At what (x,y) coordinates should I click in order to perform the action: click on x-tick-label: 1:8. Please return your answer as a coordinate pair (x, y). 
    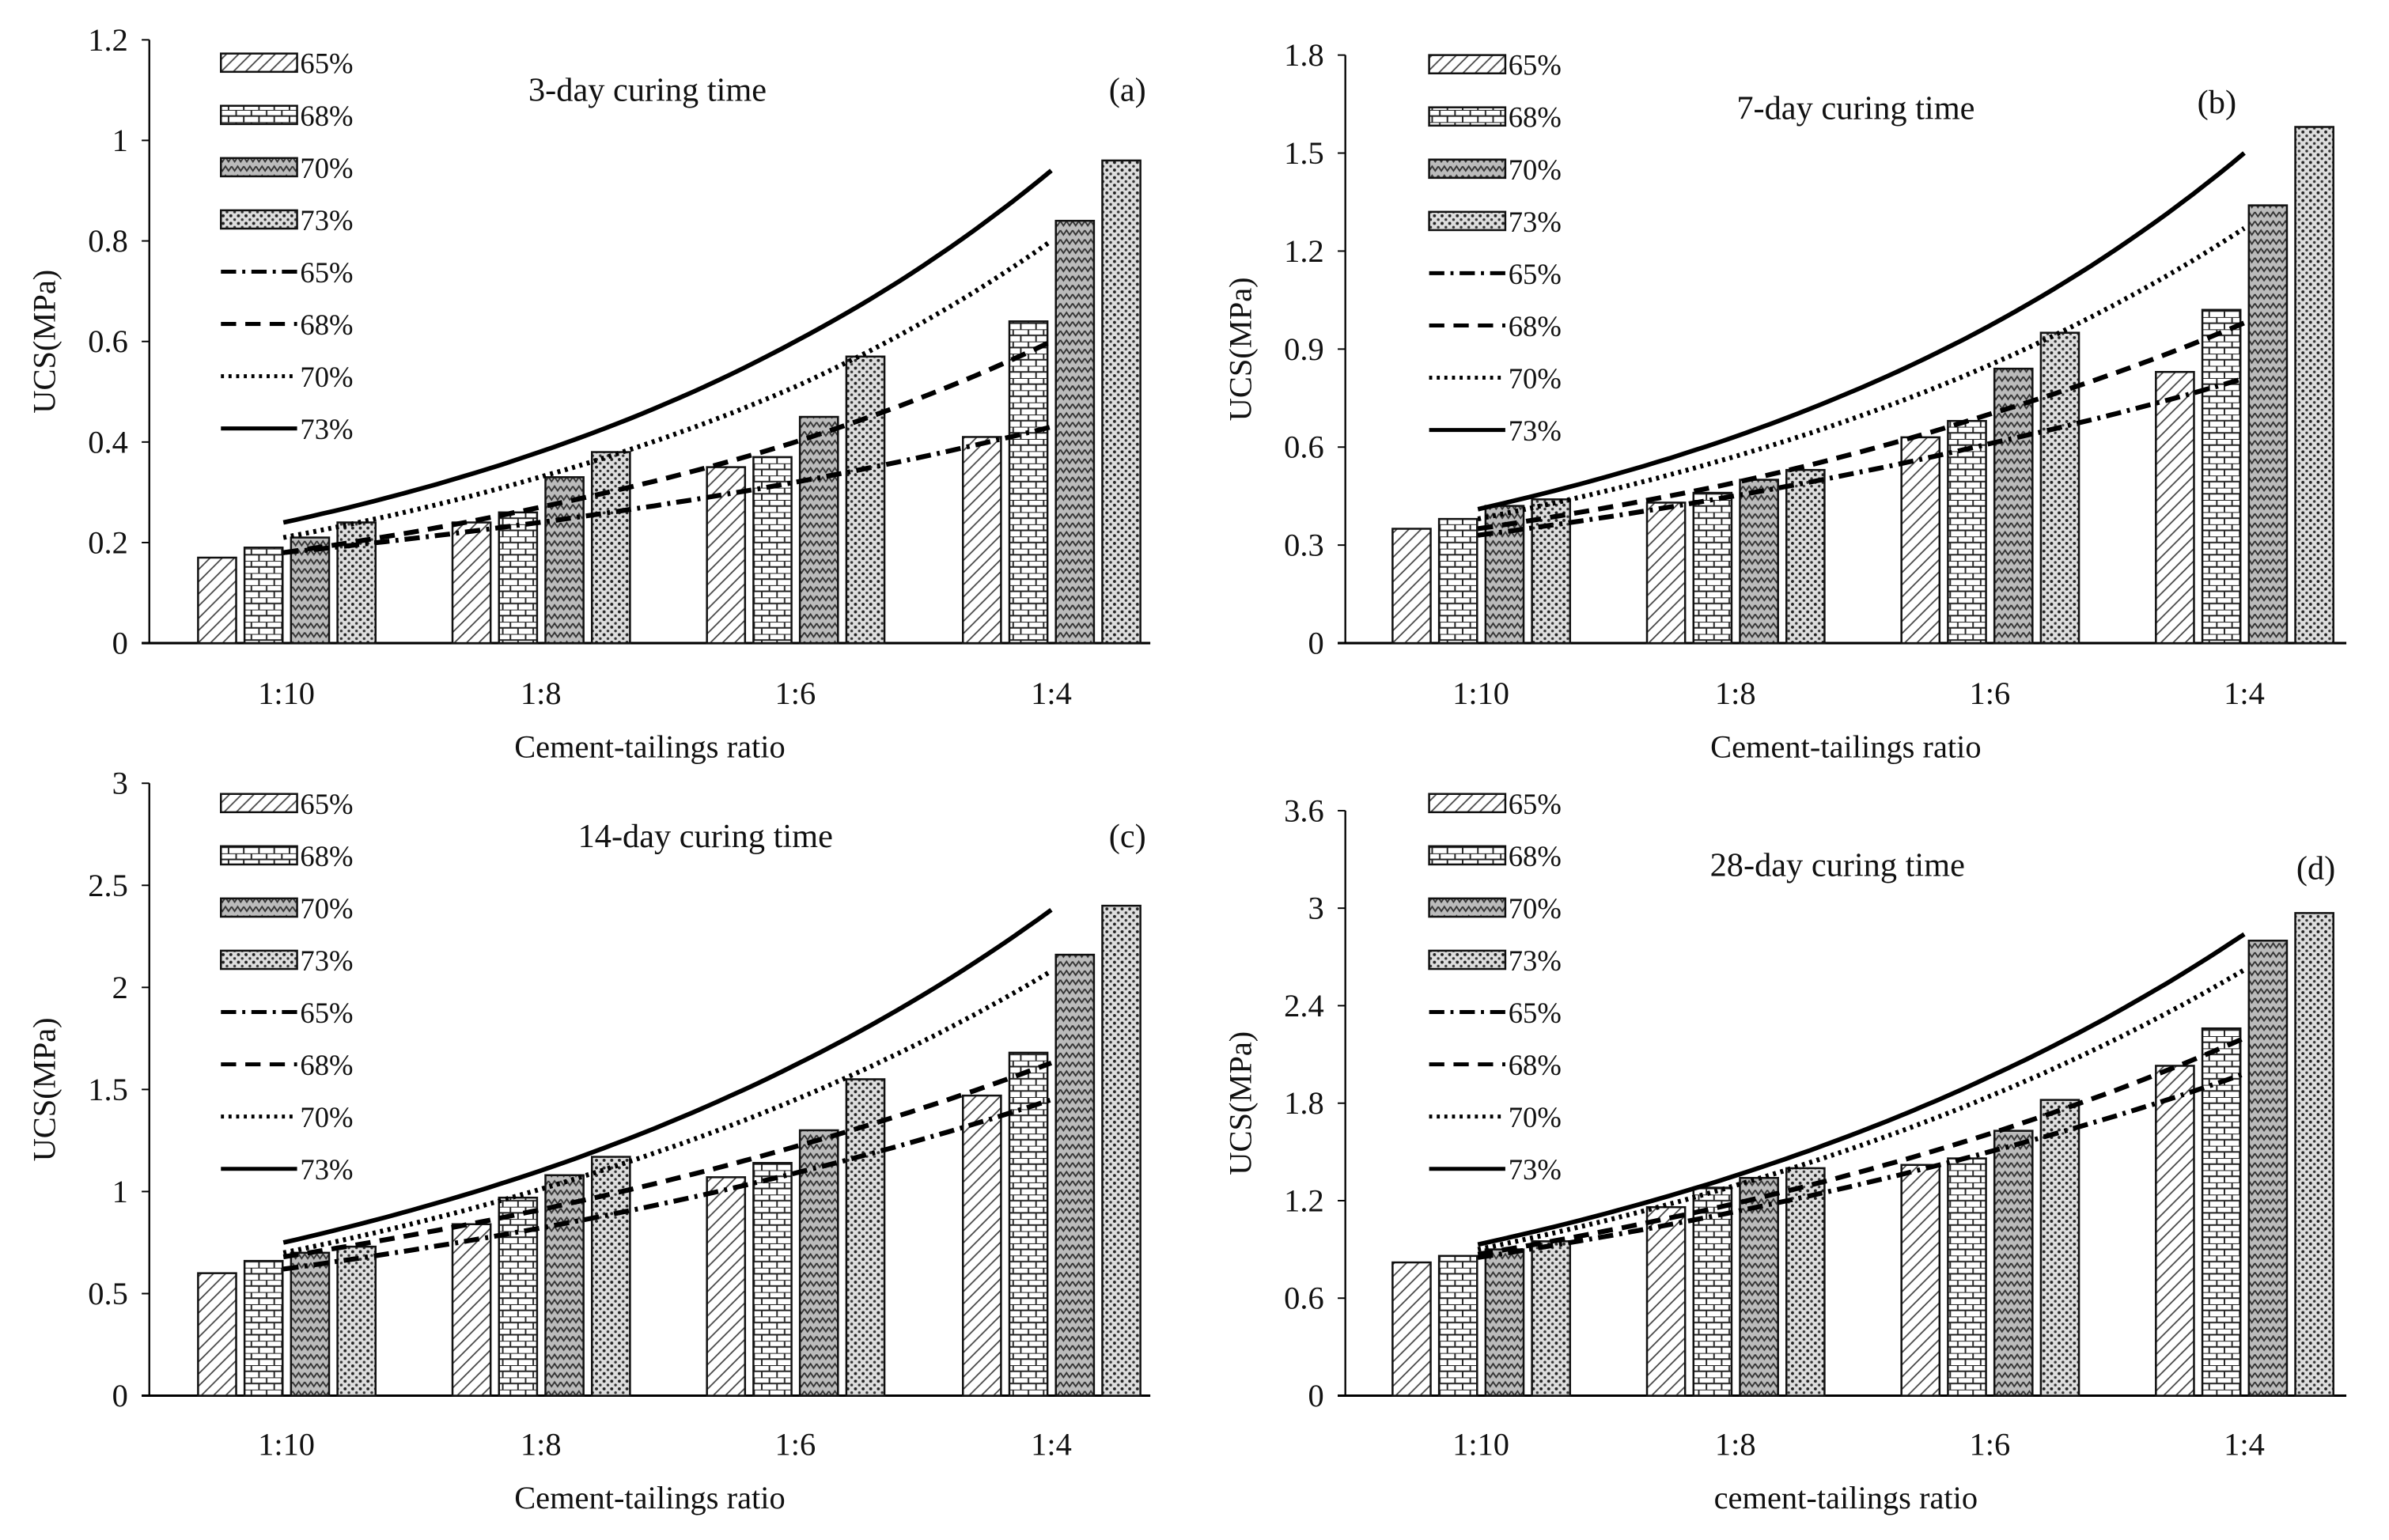
    Looking at the image, I should click on (542, 1444).